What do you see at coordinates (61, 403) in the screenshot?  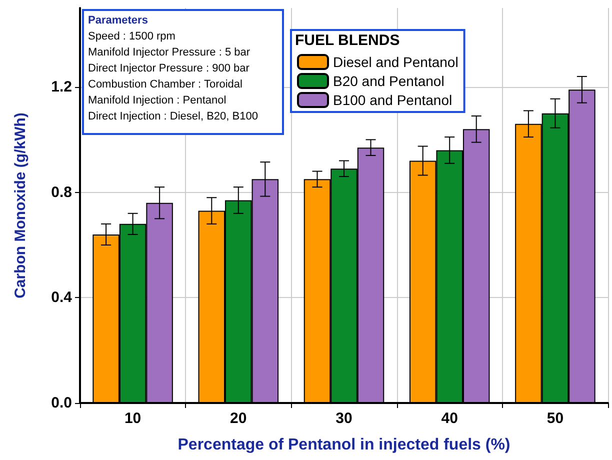 I see `y-tick-label: 0.0` at bounding box center [61, 403].